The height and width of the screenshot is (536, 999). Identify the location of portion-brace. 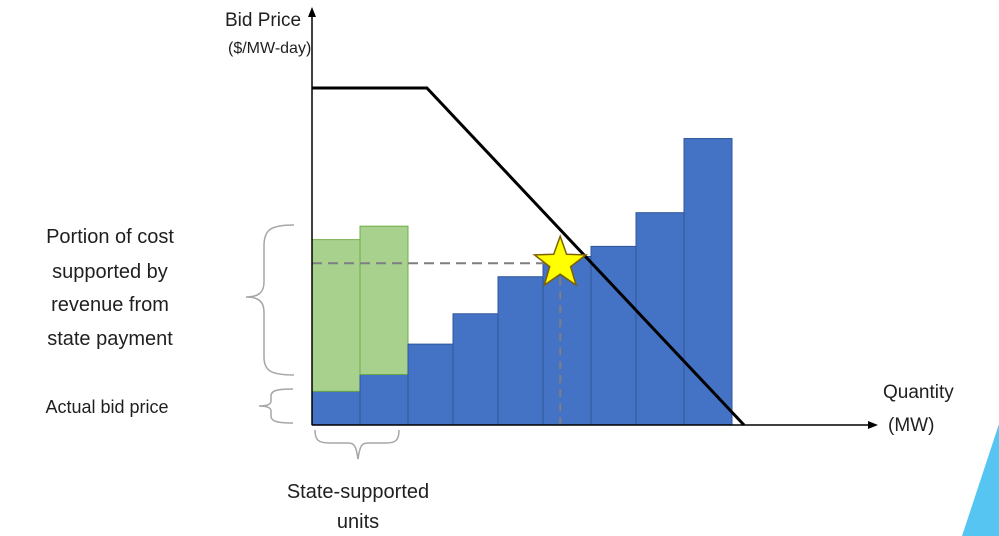
(270, 300).